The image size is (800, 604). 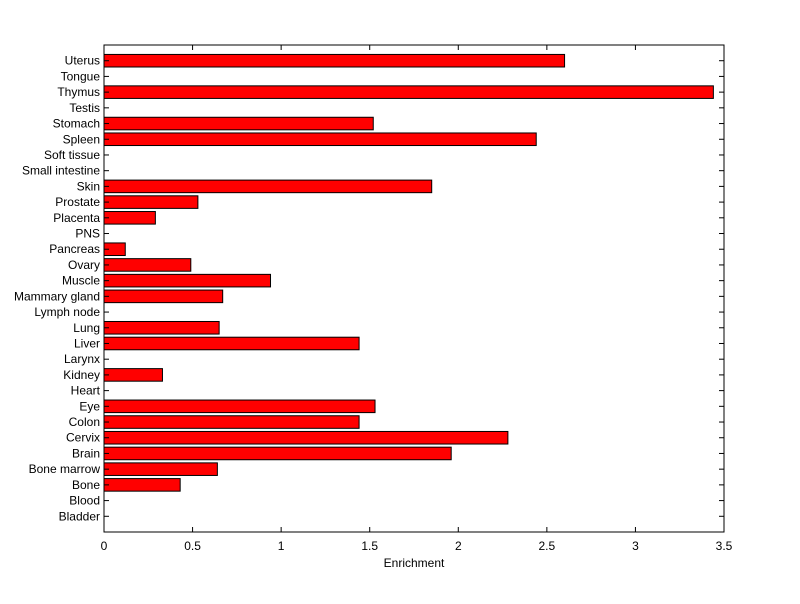 What do you see at coordinates (724, 546) in the screenshot?
I see `x-tick-label: 3.5` at bounding box center [724, 546].